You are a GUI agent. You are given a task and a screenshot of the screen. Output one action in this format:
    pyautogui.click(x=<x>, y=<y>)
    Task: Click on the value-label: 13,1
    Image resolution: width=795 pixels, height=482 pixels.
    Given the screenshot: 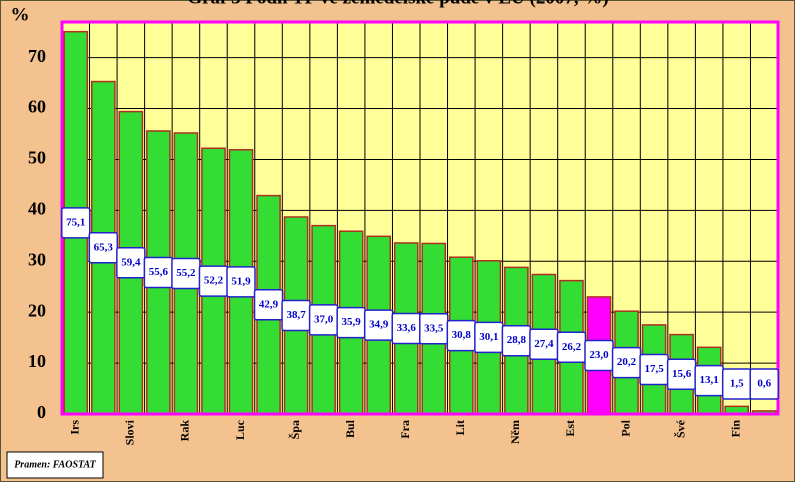 What is the action you would take?
    pyautogui.click(x=709, y=380)
    